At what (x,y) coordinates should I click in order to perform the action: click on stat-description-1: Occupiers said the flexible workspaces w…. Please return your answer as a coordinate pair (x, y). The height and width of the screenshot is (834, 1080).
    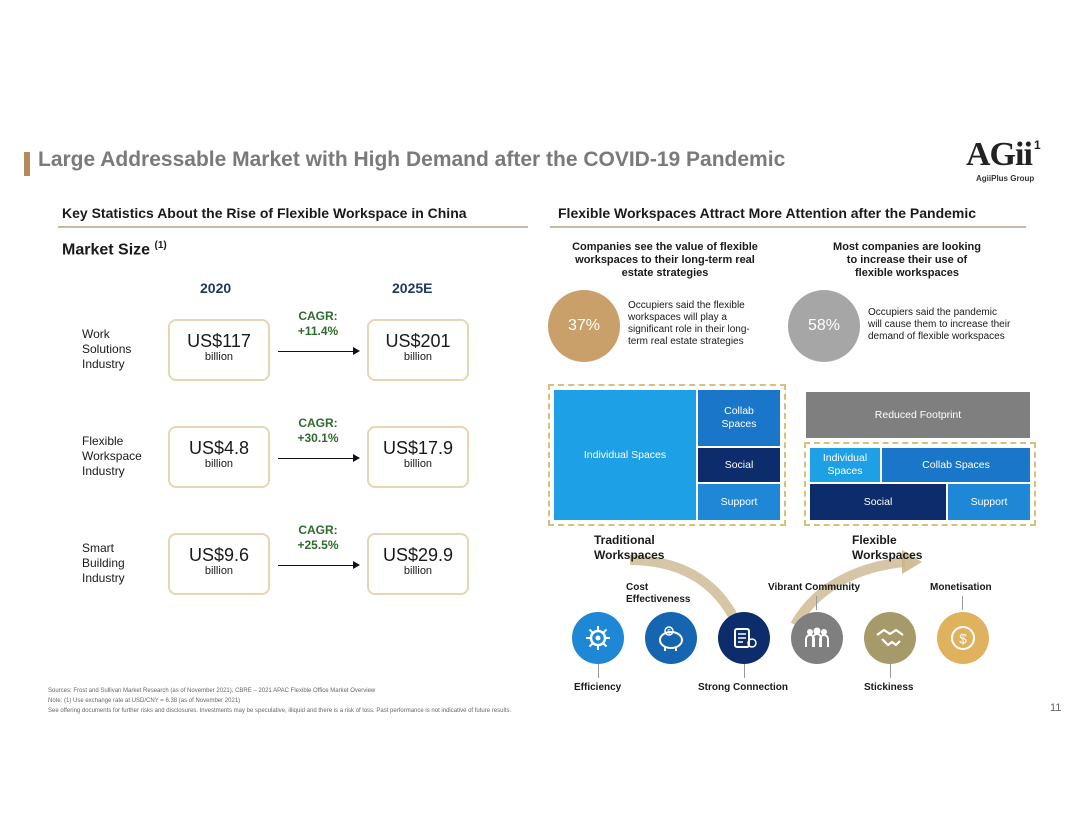
    Looking at the image, I should click on (689, 324).